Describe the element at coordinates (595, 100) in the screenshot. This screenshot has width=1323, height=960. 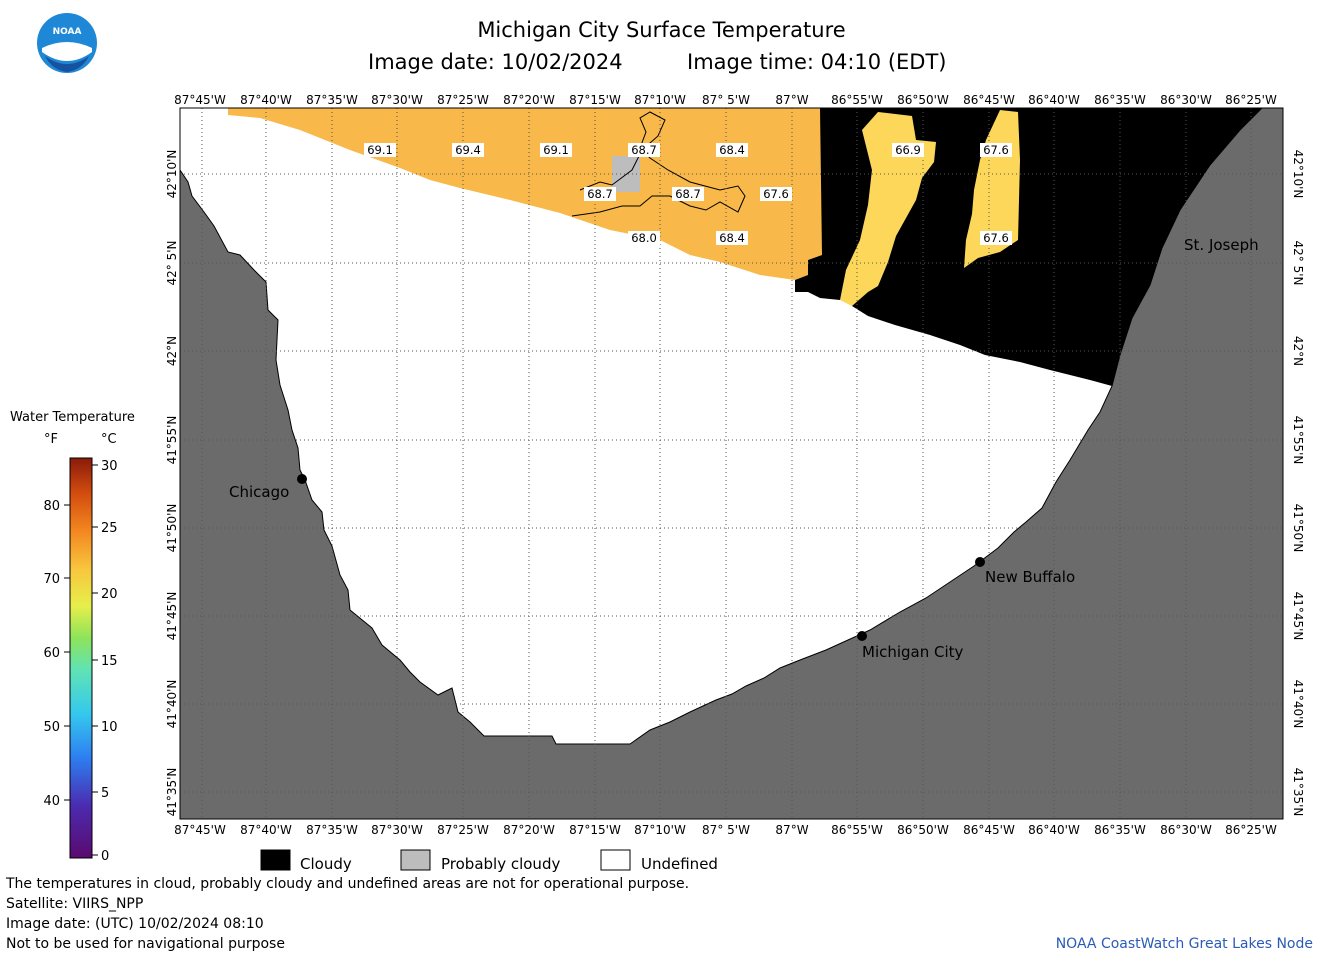
I see `svg-text: 87°15'W` at that location.